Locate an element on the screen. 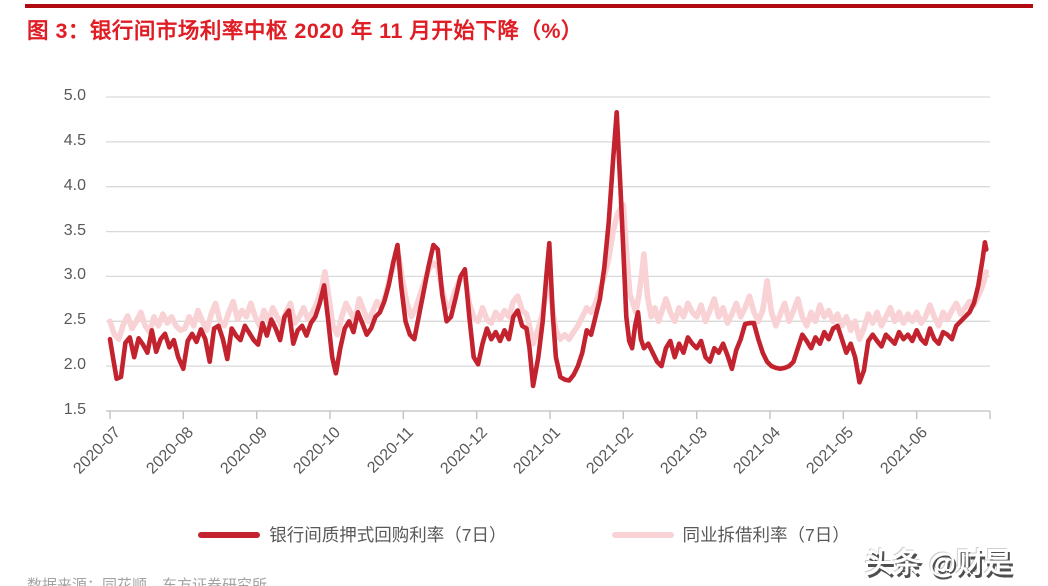  repo-line-swatch is located at coordinates (229, 534).